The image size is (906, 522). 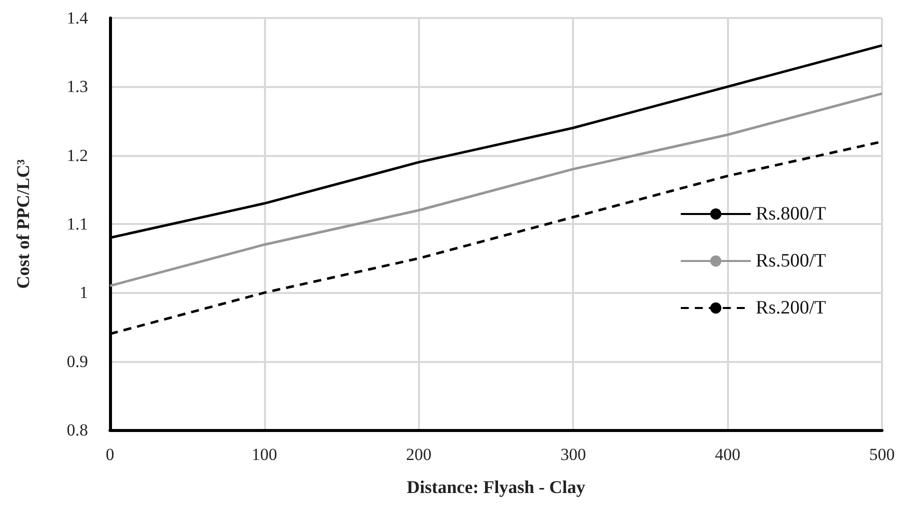 I want to click on x-tick-label: 0, so click(x=110, y=454).